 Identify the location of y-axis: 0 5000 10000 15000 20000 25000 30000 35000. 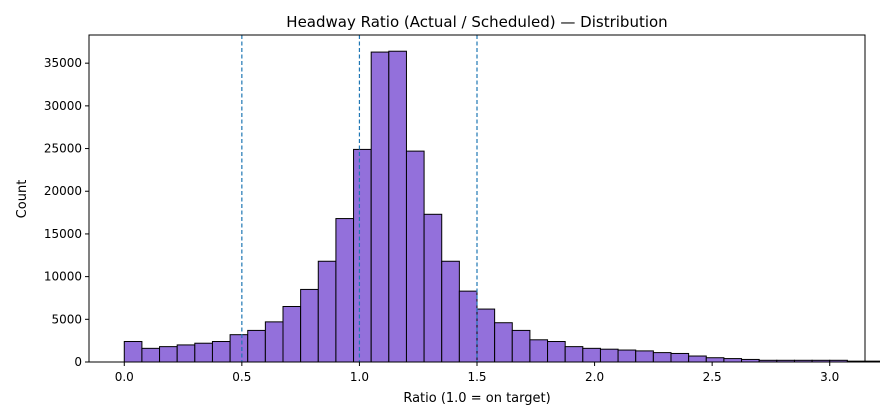
(66, 212).